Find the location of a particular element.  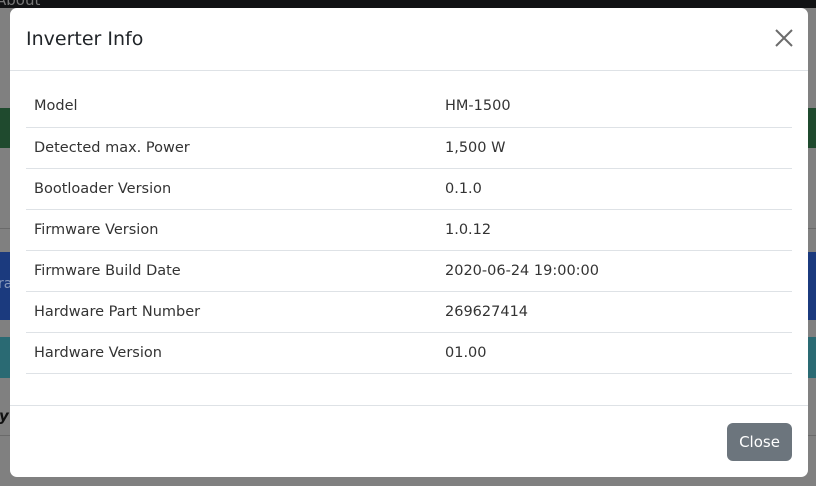

table-row: Detected max. Power 1,500 W is located at coordinates (409, 148).